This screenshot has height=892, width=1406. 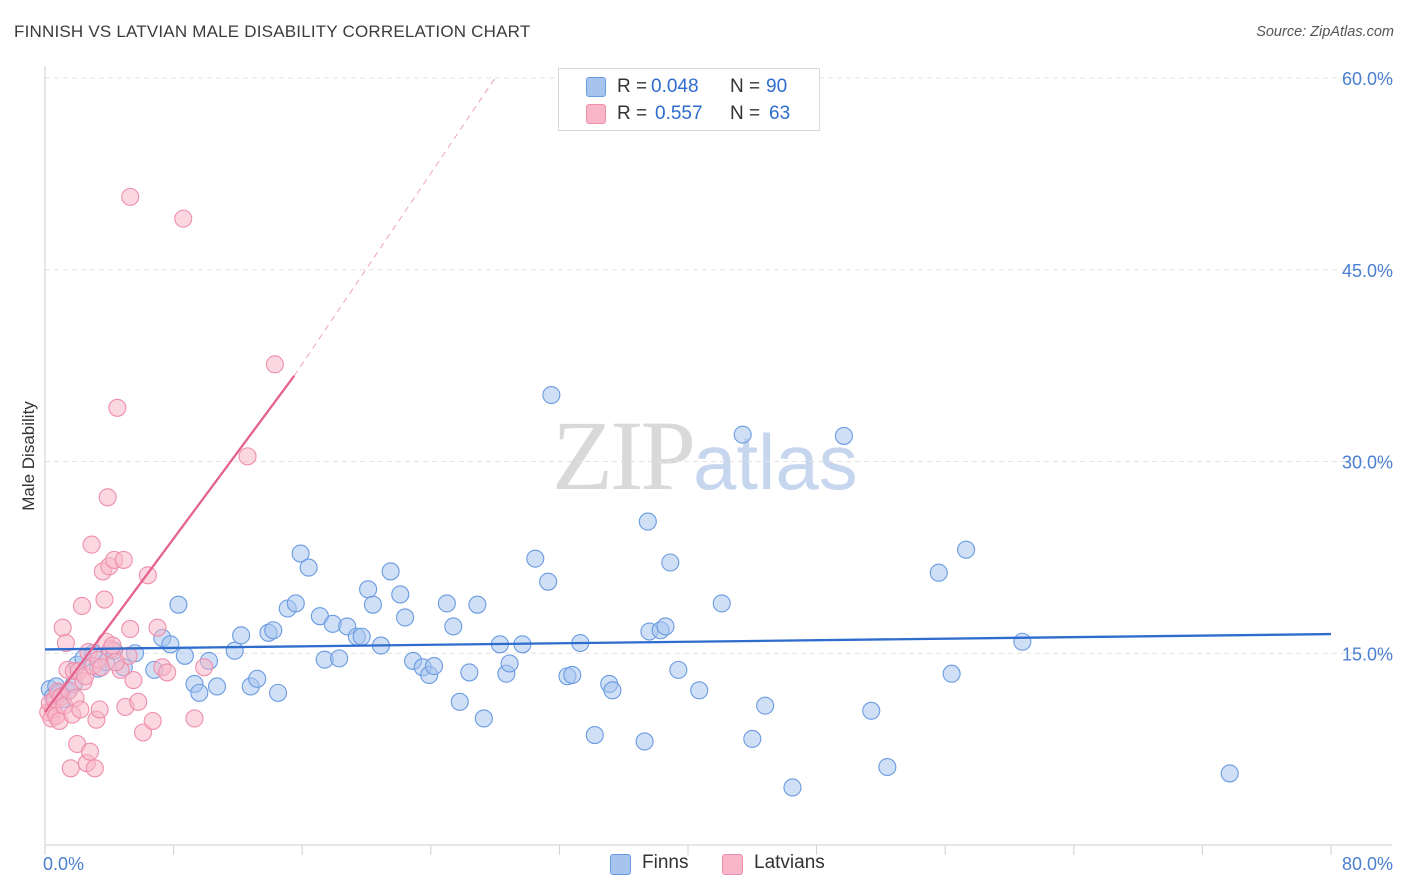 I want to click on legend-swatch-finns, so click(x=596, y=87).